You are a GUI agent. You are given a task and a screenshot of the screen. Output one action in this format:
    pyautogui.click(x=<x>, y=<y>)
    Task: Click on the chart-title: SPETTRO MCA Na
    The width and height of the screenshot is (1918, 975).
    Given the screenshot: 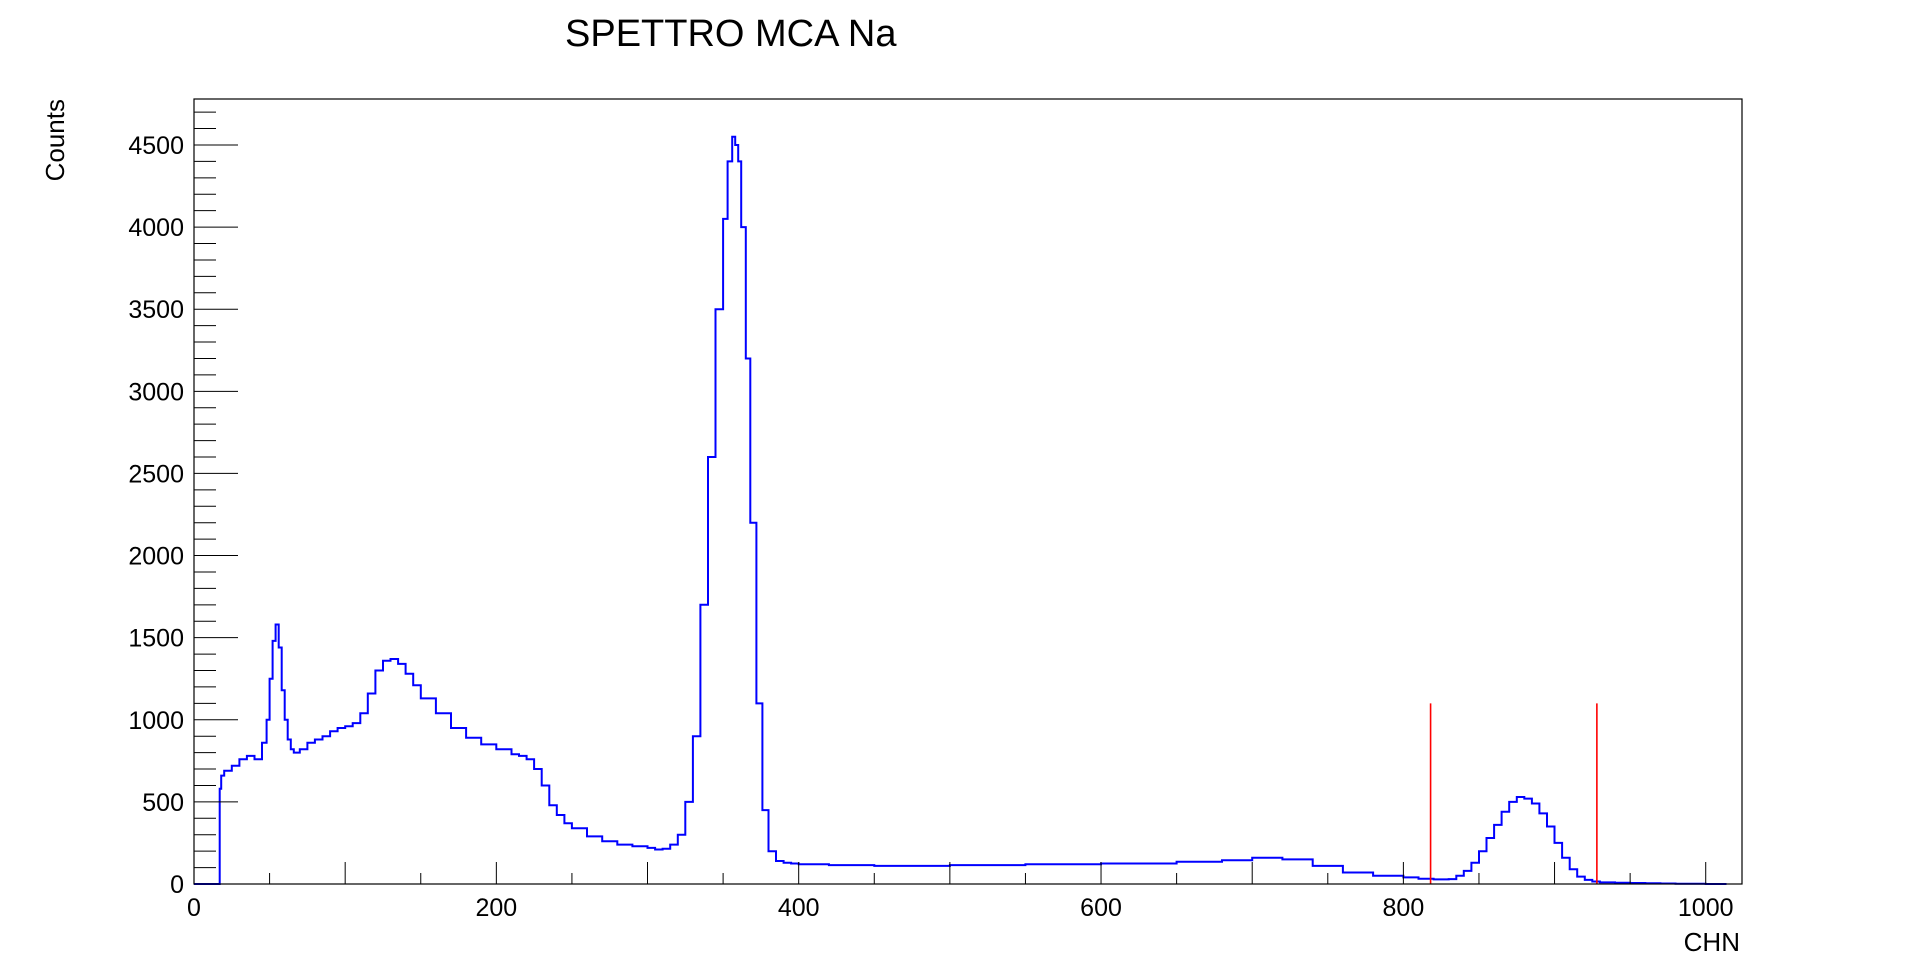 What is the action you would take?
    pyautogui.click(x=731, y=34)
    